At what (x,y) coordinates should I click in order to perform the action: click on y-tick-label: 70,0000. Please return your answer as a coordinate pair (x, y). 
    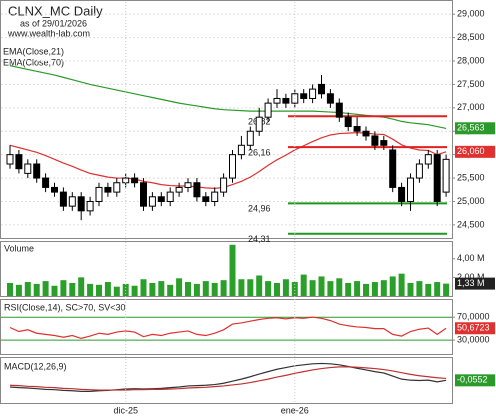
    Looking at the image, I should click on (473, 317).